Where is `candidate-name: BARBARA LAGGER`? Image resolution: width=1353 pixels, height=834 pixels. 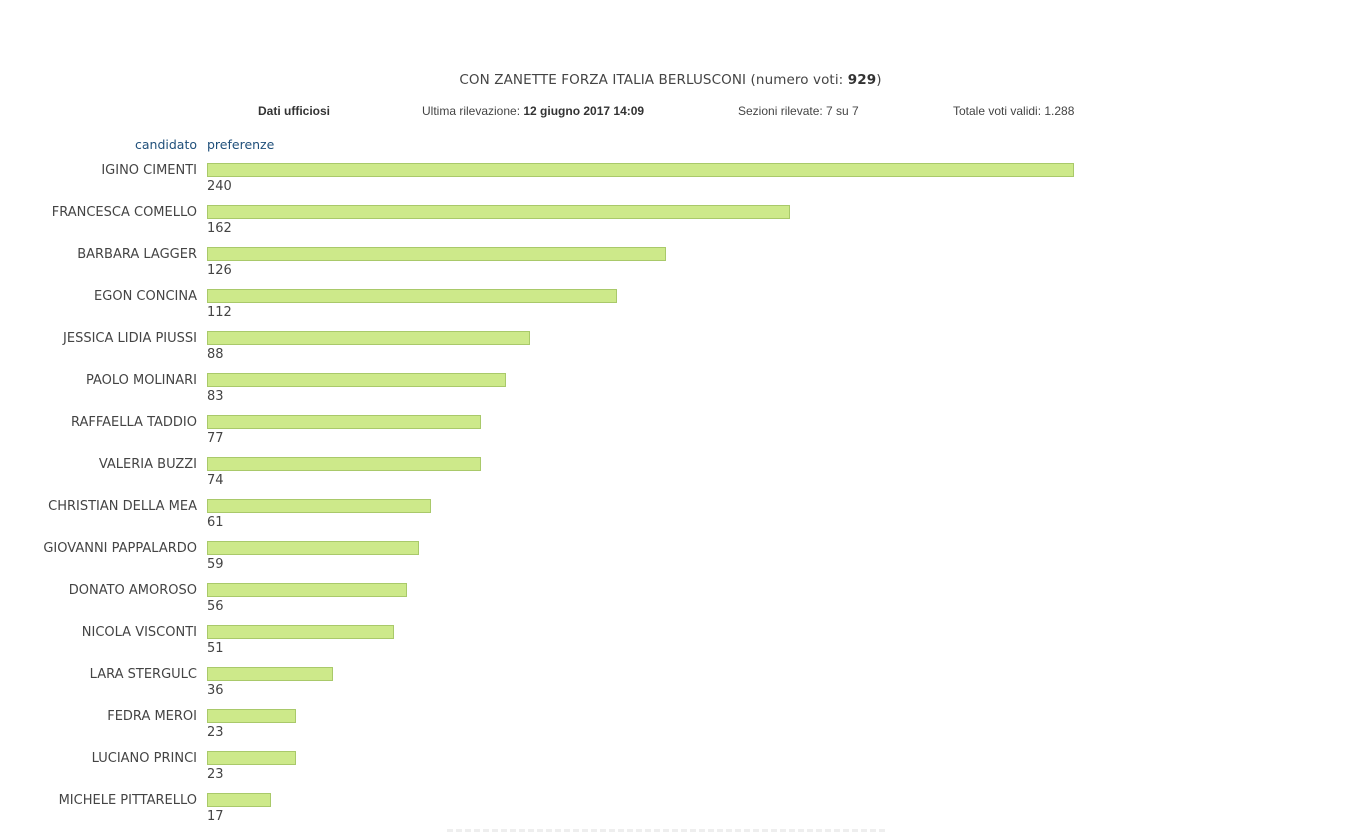 candidate-name: BARBARA LAGGER is located at coordinates (137, 254).